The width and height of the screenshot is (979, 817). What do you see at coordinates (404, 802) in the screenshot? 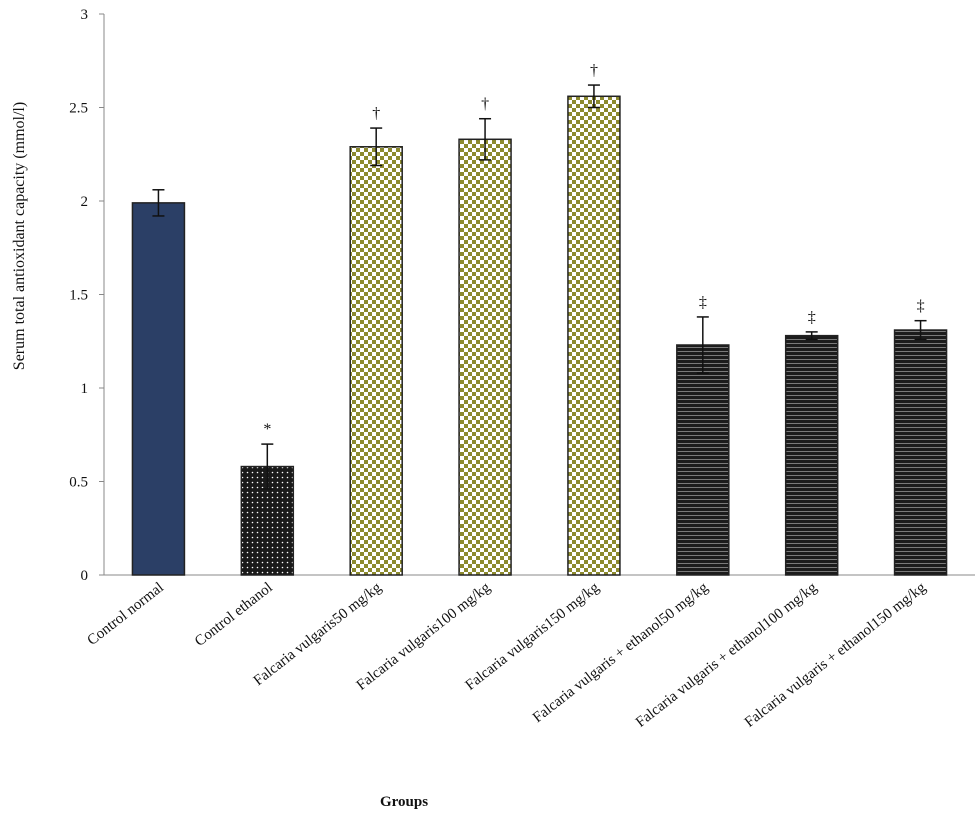
I see `x-axis-label: Groups` at bounding box center [404, 802].